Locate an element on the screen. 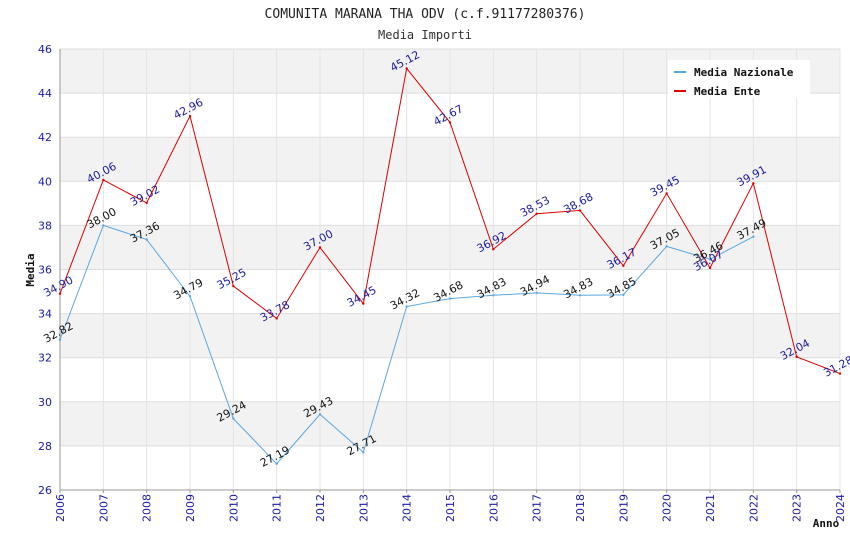  x-tick-label: 2020 is located at coordinates (667, 508).